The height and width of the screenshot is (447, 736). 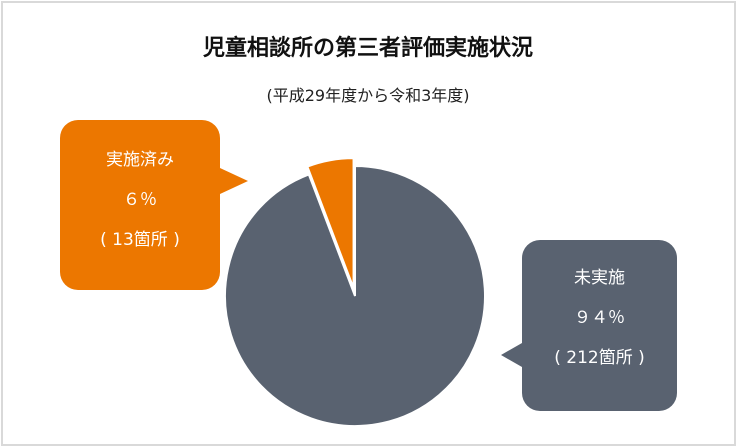 I want to click on pie-slice-implemented, so click(x=330, y=223).